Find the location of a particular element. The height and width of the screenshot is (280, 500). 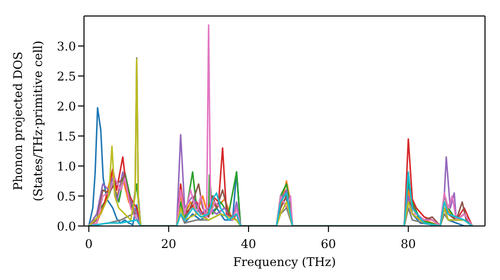

x-tick-label: 0 is located at coordinates (88, 244).